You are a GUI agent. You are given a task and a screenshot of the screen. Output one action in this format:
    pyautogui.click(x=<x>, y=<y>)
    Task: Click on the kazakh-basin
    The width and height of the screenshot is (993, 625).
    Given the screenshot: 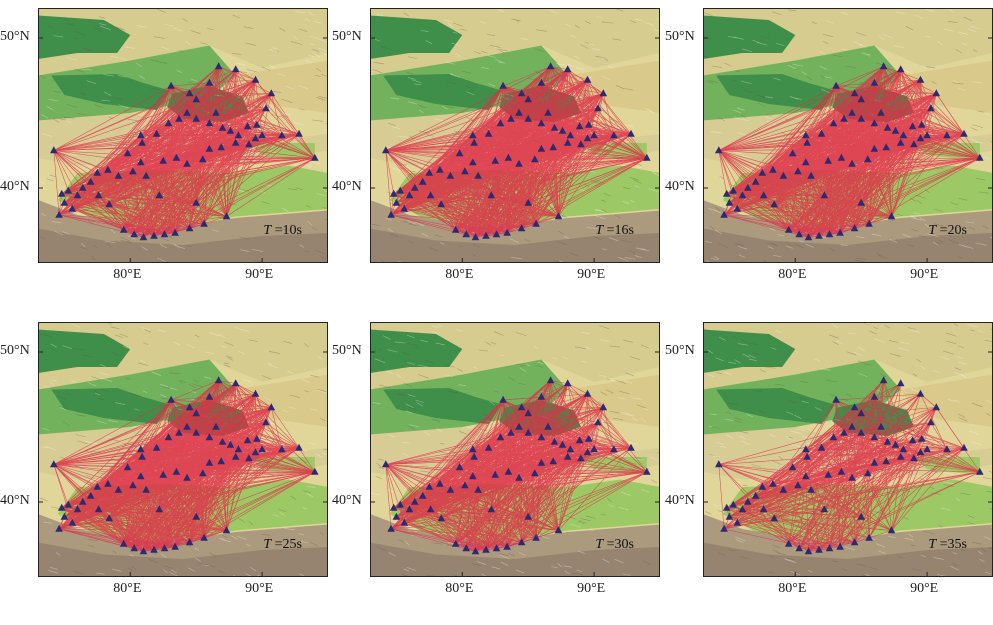 What is the action you would take?
    pyautogui.click(x=416, y=37)
    